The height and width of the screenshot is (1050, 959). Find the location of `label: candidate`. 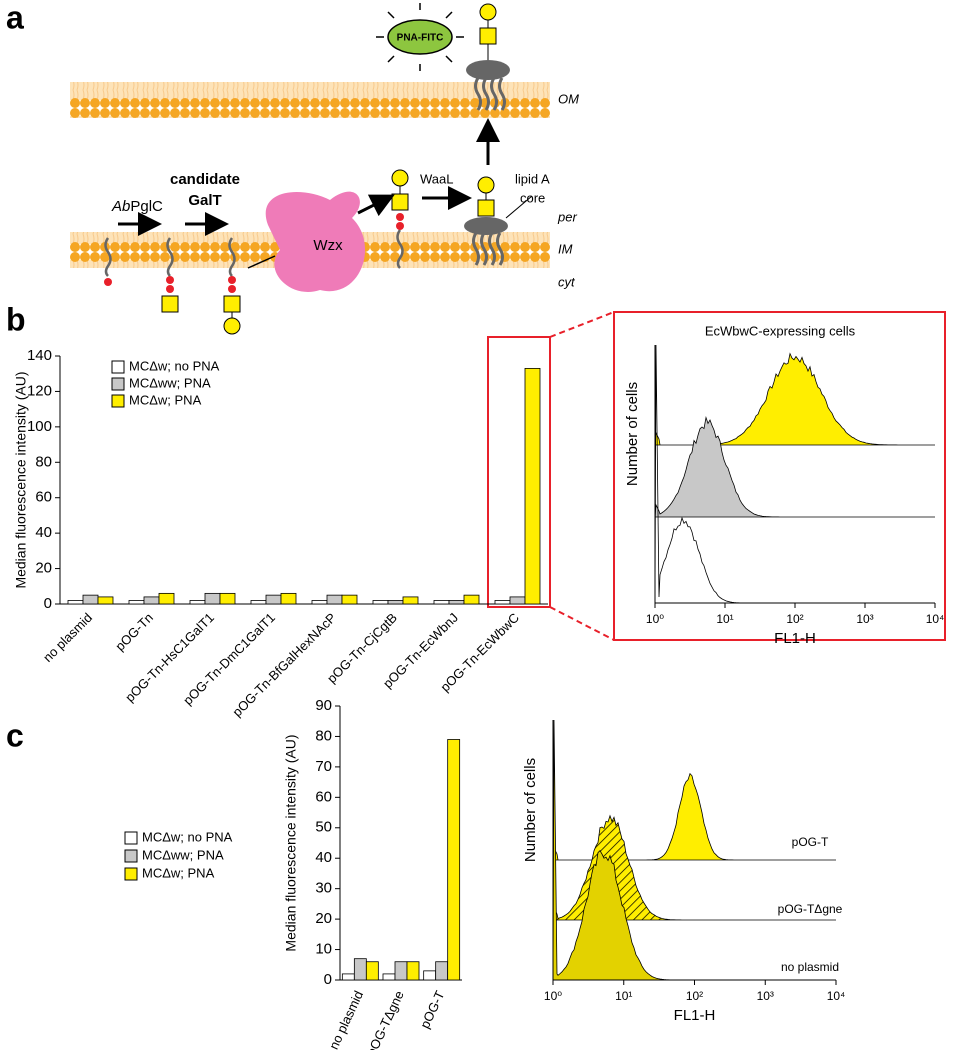

label: candidate is located at coordinates (205, 179).